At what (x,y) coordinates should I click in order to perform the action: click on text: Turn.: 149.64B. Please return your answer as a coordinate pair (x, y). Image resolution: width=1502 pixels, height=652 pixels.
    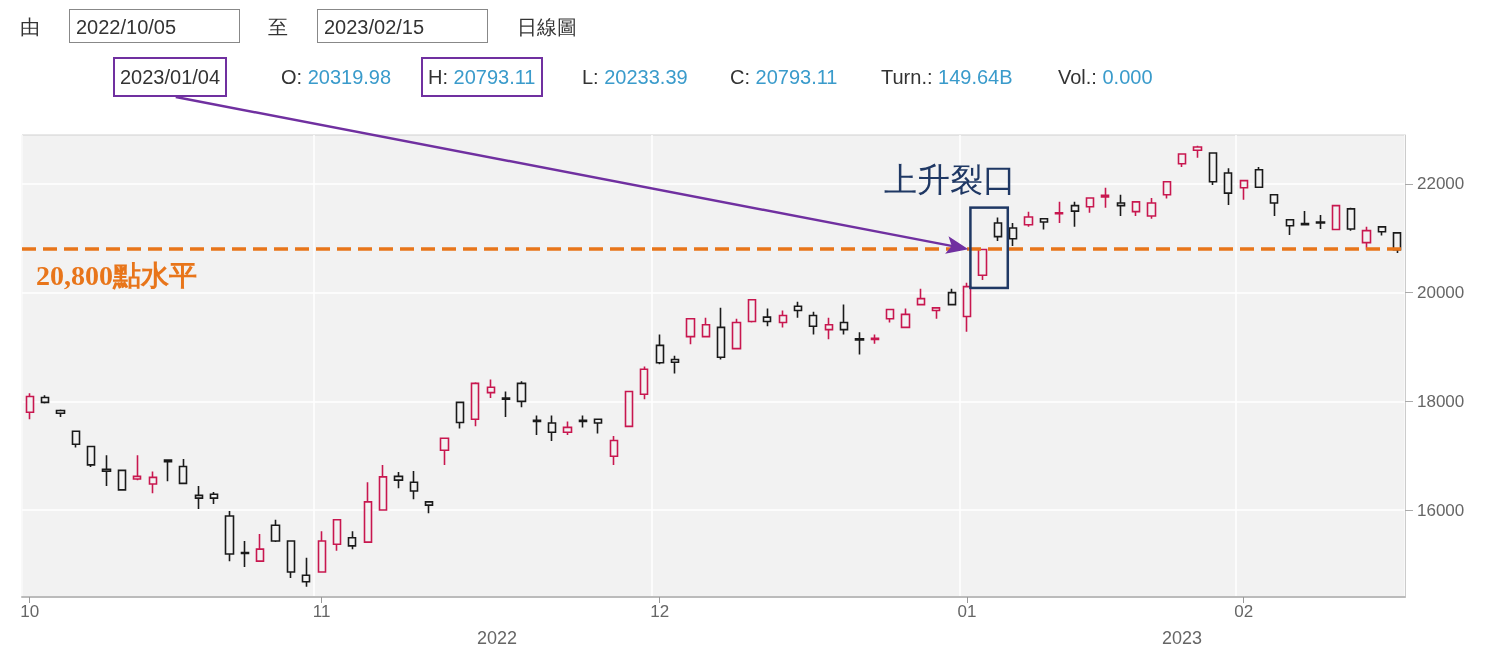
    Looking at the image, I should click on (947, 77).